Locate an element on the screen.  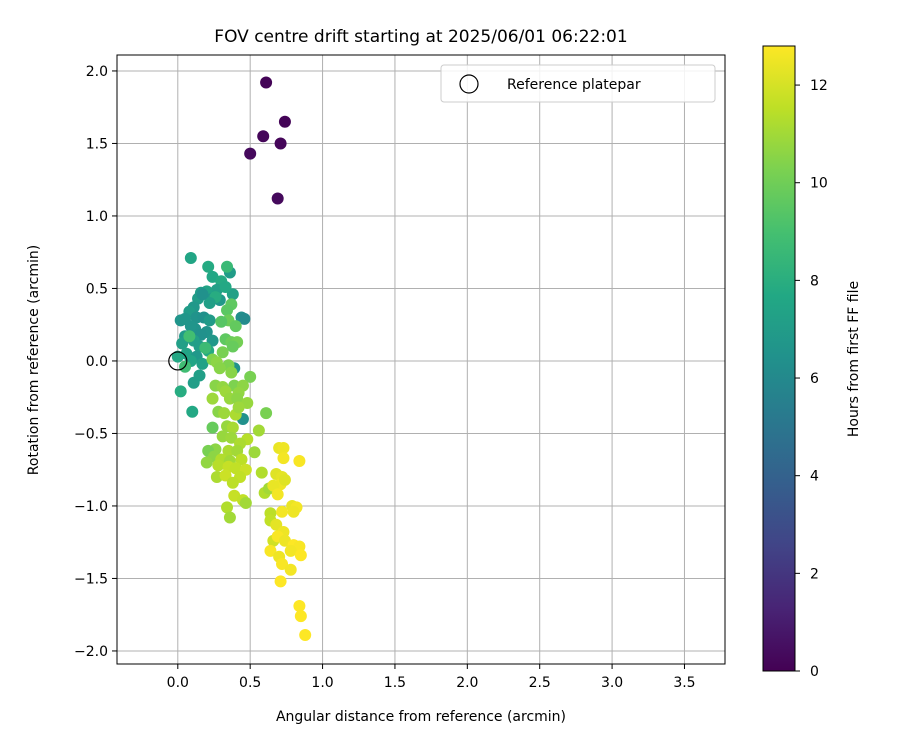
y-tick-label: −2.0 is located at coordinates (91, 652).